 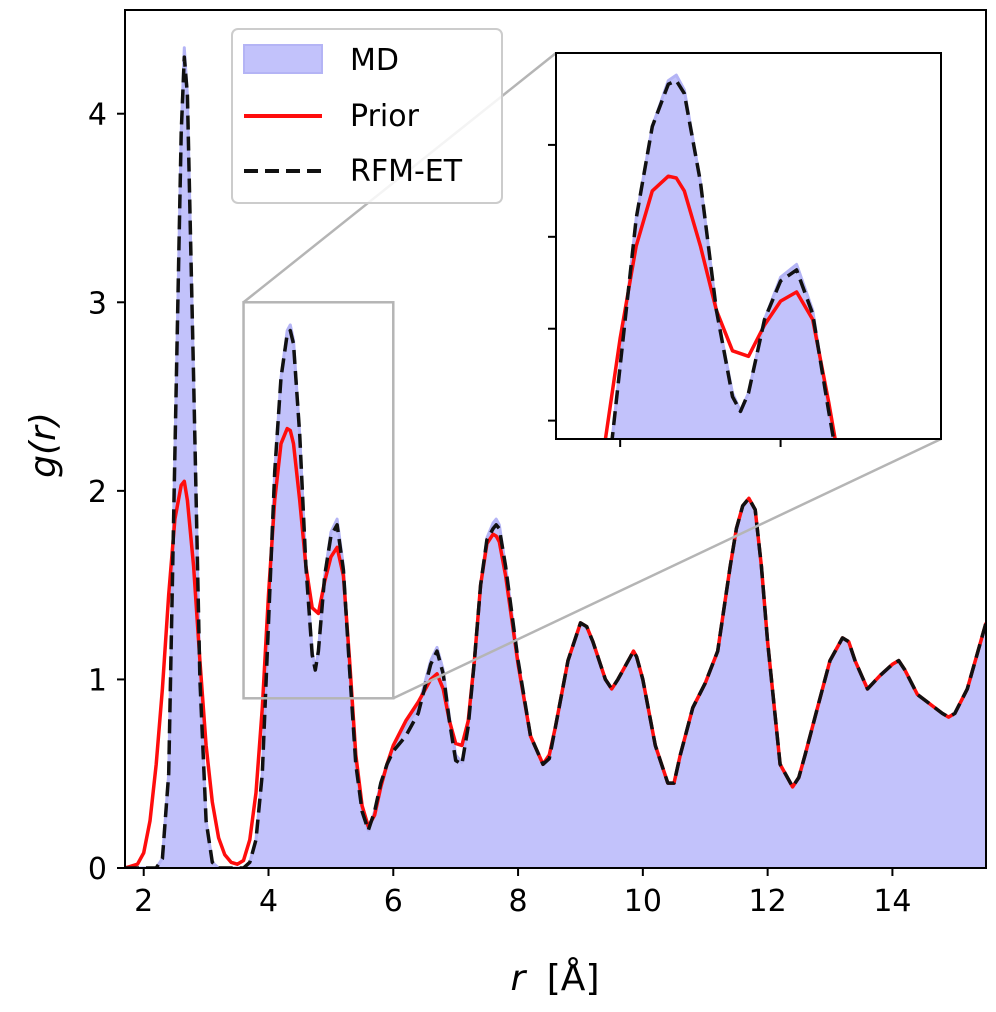 I want to click on legend: MD Prior RFM-ET, so click(x=367, y=116).